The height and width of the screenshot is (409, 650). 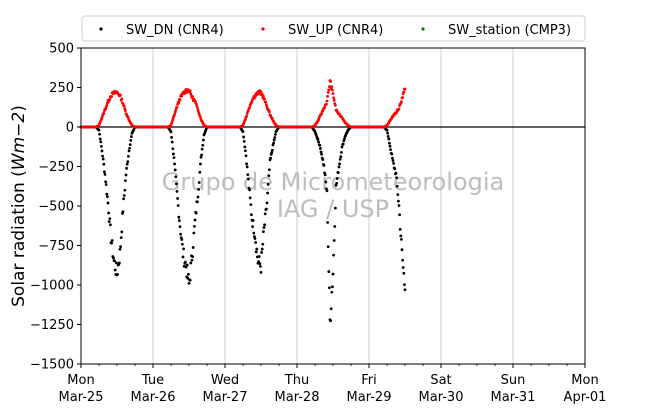 What do you see at coordinates (584, 380) in the screenshot?
I see `x-tick-label-day: Mon` at bounding box center [584, 380].